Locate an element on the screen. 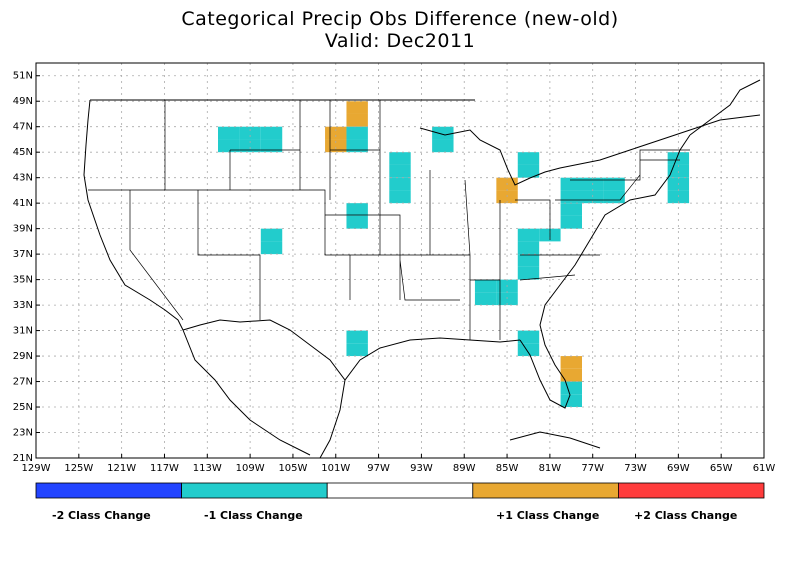 Image resolution: width=800 pixels, height=568 pixels. lon-tick-label: 69W is located at coordinates (678, 468).